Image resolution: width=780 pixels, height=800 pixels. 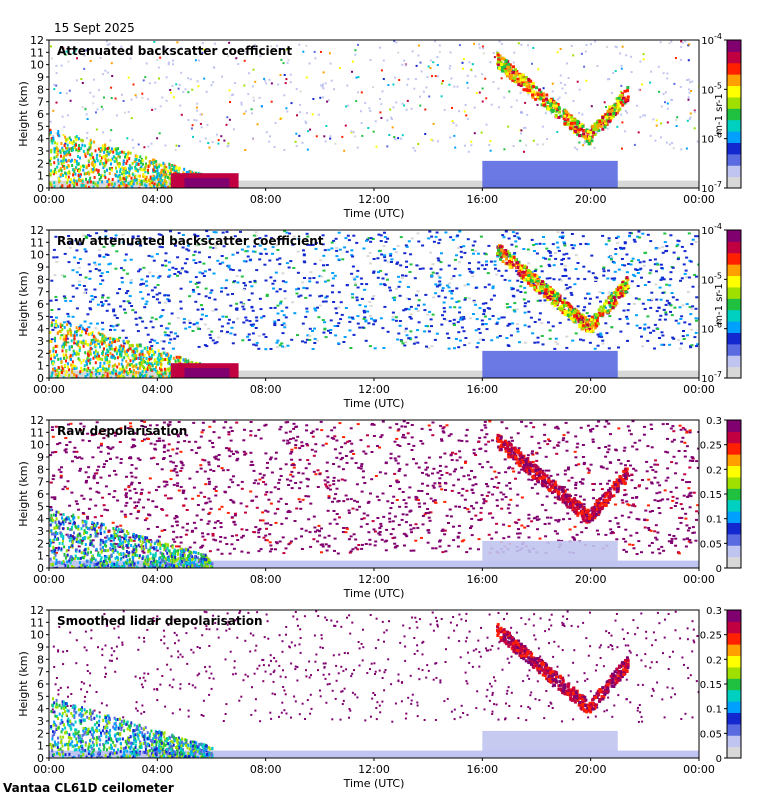 I want to click on y-tick-label: 6, so click(x=40, y=114).